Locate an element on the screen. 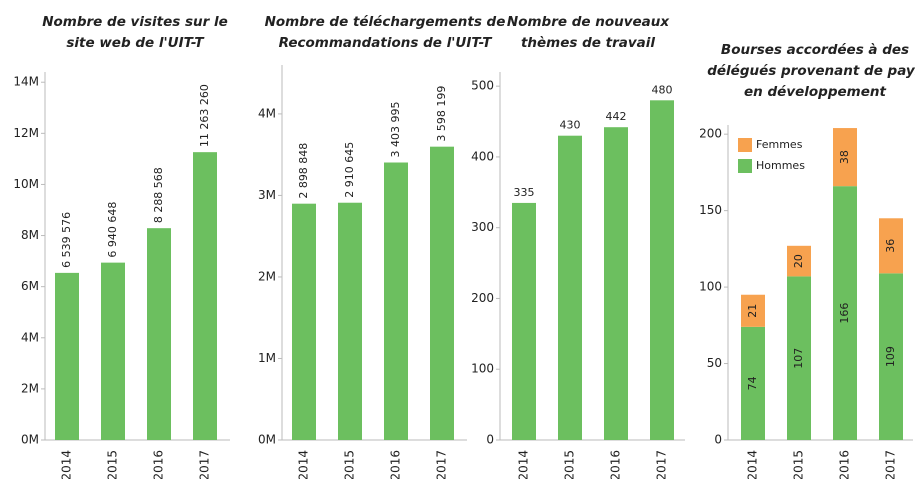 The height and width of the screenshot is (483, 915). chart-title: Recommandations de l'UIT-T is located at coordinates (386, 43).